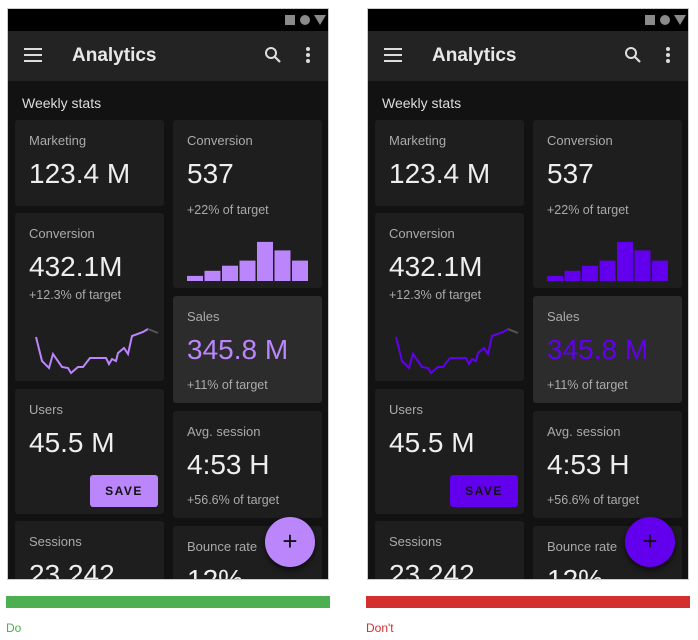 Image resolution: width=698 pixels, height=640 pixels. I want to click on app-bar: Analytics, so click(528, 56).